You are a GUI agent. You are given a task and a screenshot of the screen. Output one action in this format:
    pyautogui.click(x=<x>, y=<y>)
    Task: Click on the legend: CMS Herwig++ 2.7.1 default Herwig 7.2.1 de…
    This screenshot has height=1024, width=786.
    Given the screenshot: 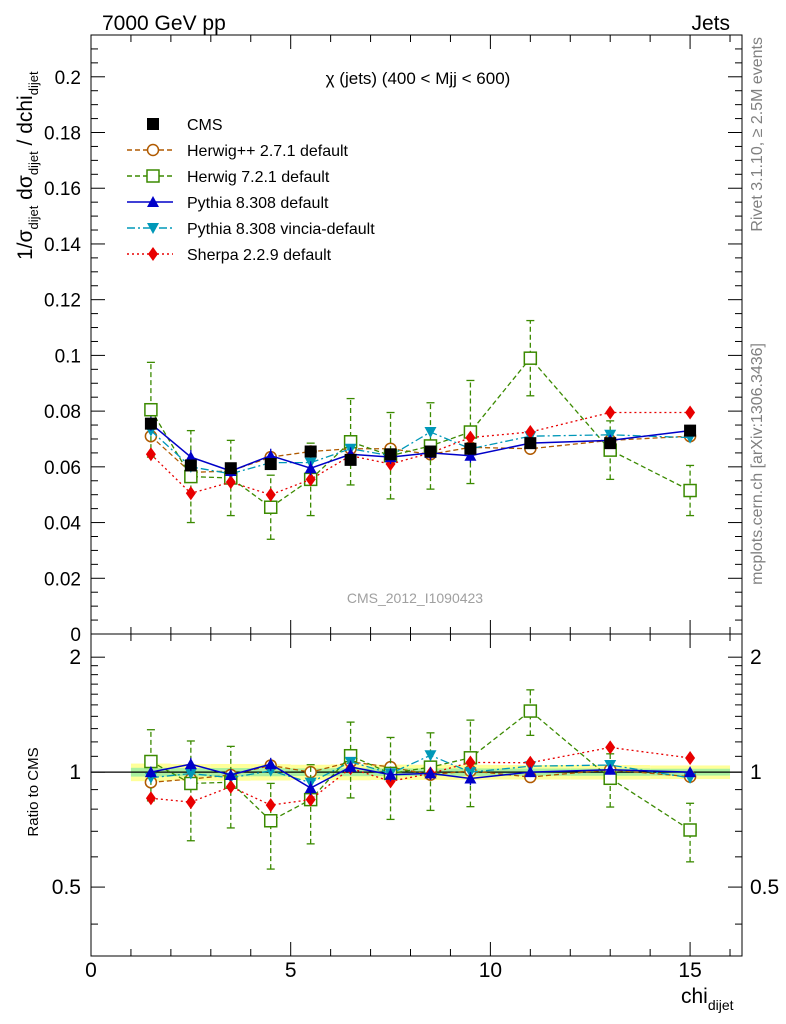 What is the action you would take?
    pyautogui.click(x=251, y=190)
    